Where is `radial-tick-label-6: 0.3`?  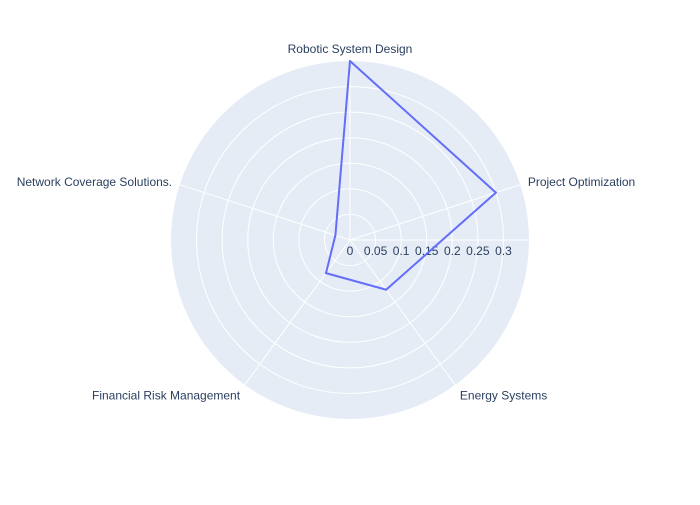
radial-tick-label-6: 0.3 is located at coordinates (503, 251).